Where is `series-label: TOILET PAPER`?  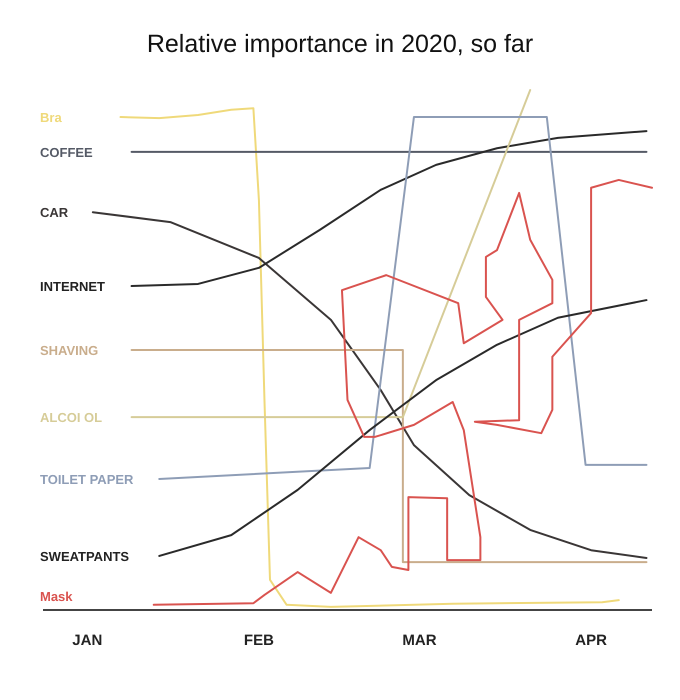 series-label: TOILET PAPER is located at coordinates (87, 479).